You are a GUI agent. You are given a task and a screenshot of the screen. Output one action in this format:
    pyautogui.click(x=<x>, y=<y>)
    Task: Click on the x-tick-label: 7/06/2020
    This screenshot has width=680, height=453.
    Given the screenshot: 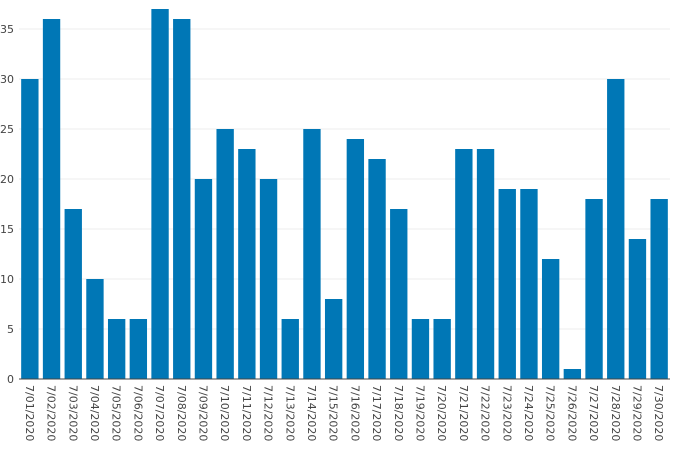 What is the action you would take?
    pyautogui.click(x=137, y=413)
    